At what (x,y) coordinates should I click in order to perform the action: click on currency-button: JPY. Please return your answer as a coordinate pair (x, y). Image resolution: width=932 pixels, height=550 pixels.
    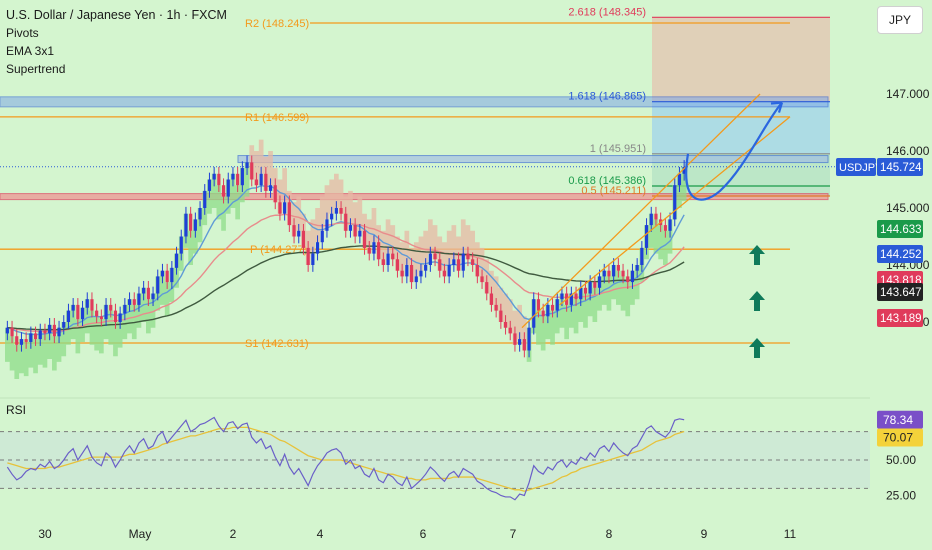
    Looking at the image, I should click on (900, 20).